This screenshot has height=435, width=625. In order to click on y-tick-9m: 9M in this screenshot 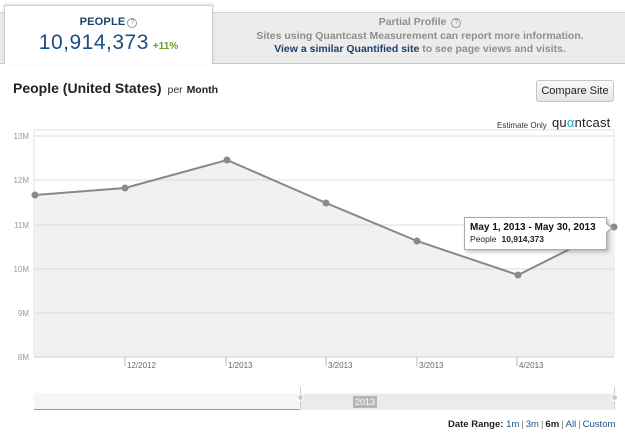, I will do `click(23, 313)`.